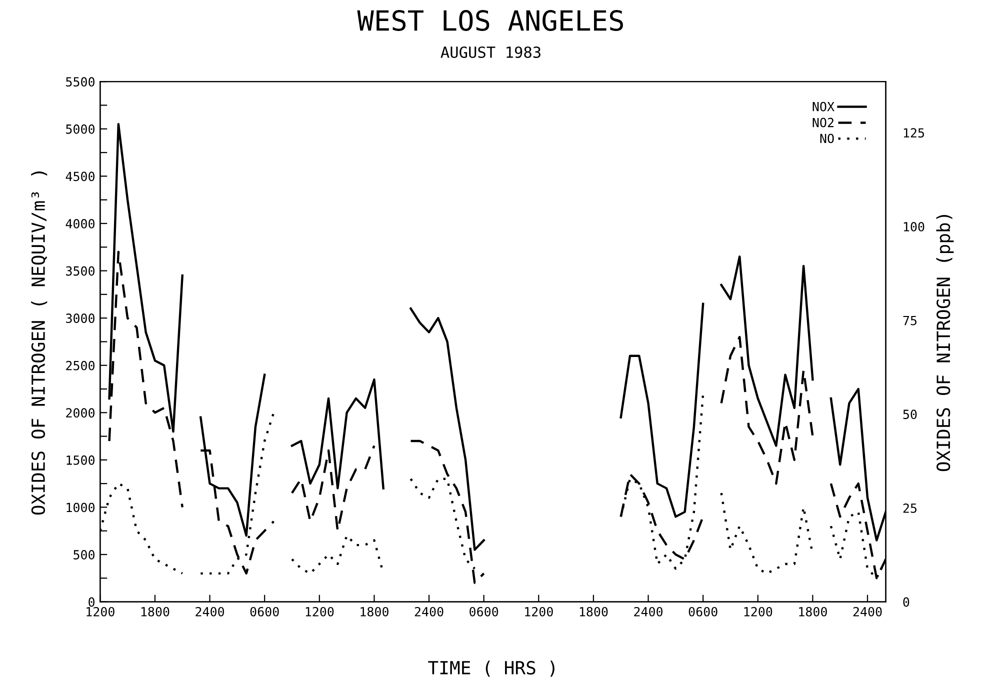 This screenshot has width=982, height=680. What do you see at coordinates (80, 82) in the screenshot?
I see `y-tick-label: 5500` at bounding box center [80, 82].